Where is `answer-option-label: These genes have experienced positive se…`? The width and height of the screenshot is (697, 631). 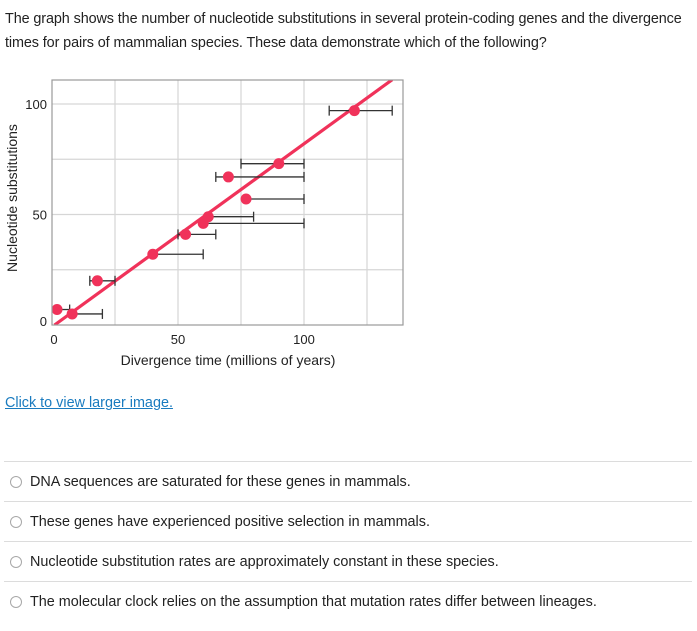 answer-option-label: These genes have experienced positive se… is located at coordinates (230, 521).